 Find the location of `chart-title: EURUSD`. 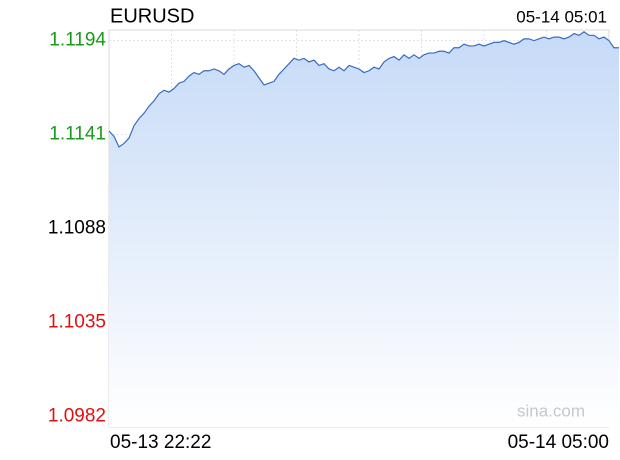

chart-title: EURUSD is located at coordinates (152, 16).